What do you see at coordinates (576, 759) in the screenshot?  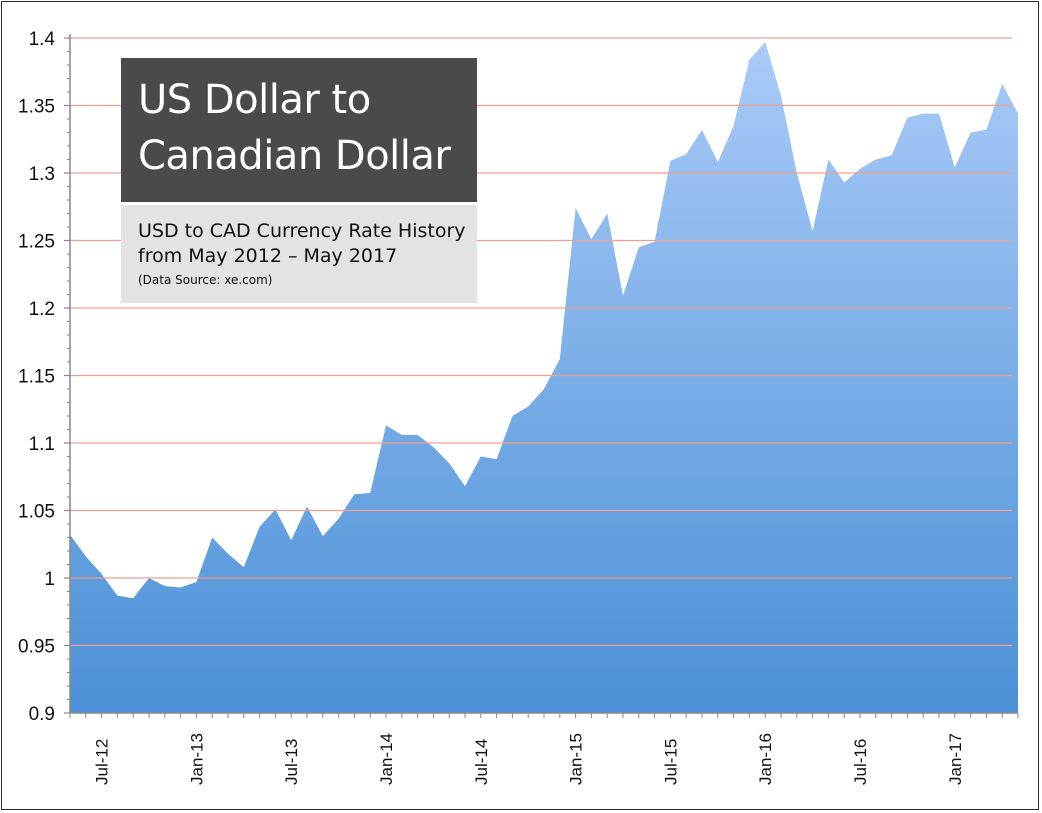 I see `x-tick-label: Jan-15` at bounding box center [576, 759].